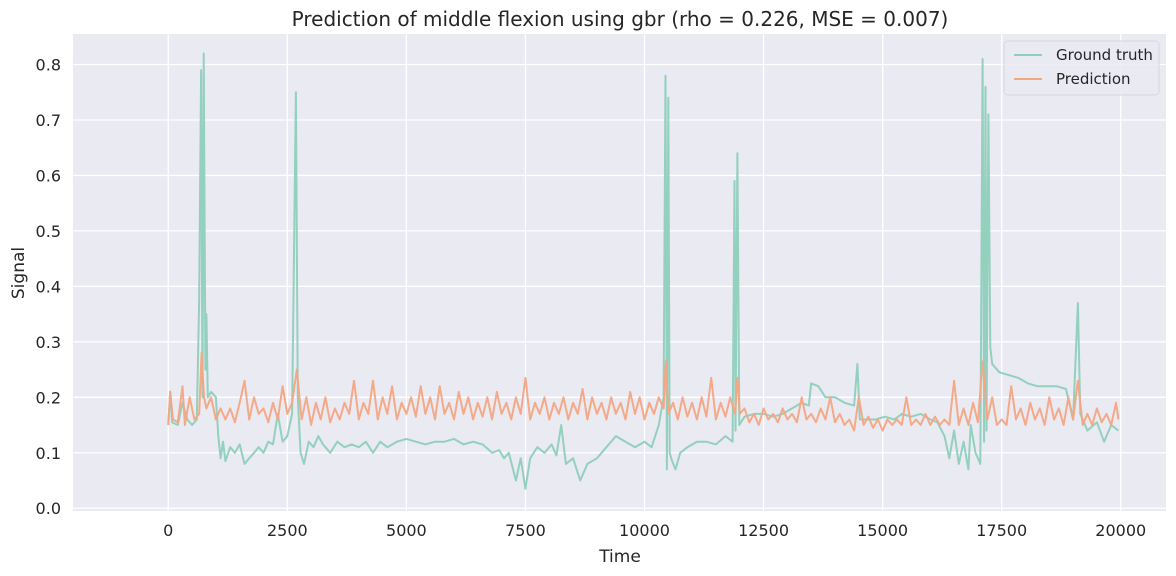 The width and height of the screenshot is (1176, 576). I want to click on x-tick-label: 12500, so click(763, 530).